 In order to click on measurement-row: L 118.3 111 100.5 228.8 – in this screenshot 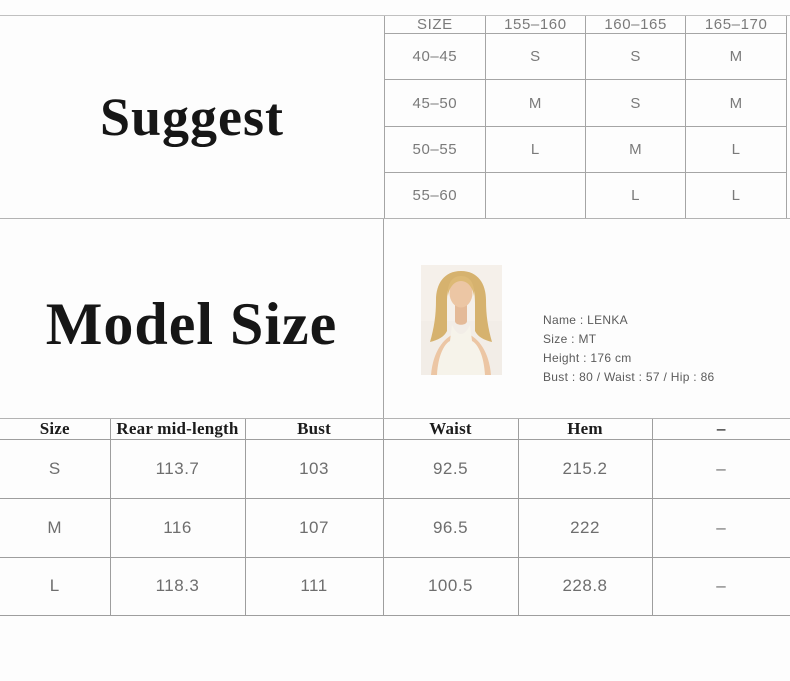, I will do `click(395, 586)`.